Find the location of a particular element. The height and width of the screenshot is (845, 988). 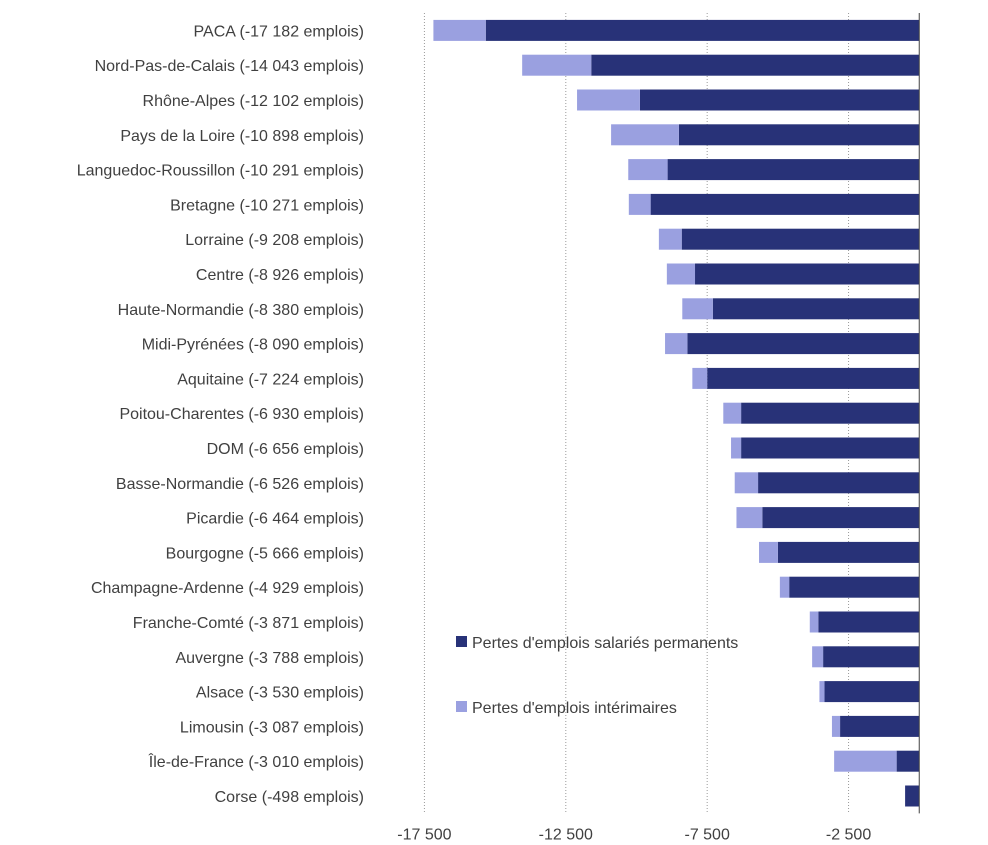

category-label: Poitou-Charentes (-6 930 emplois) is located at coordinates (241, 414).